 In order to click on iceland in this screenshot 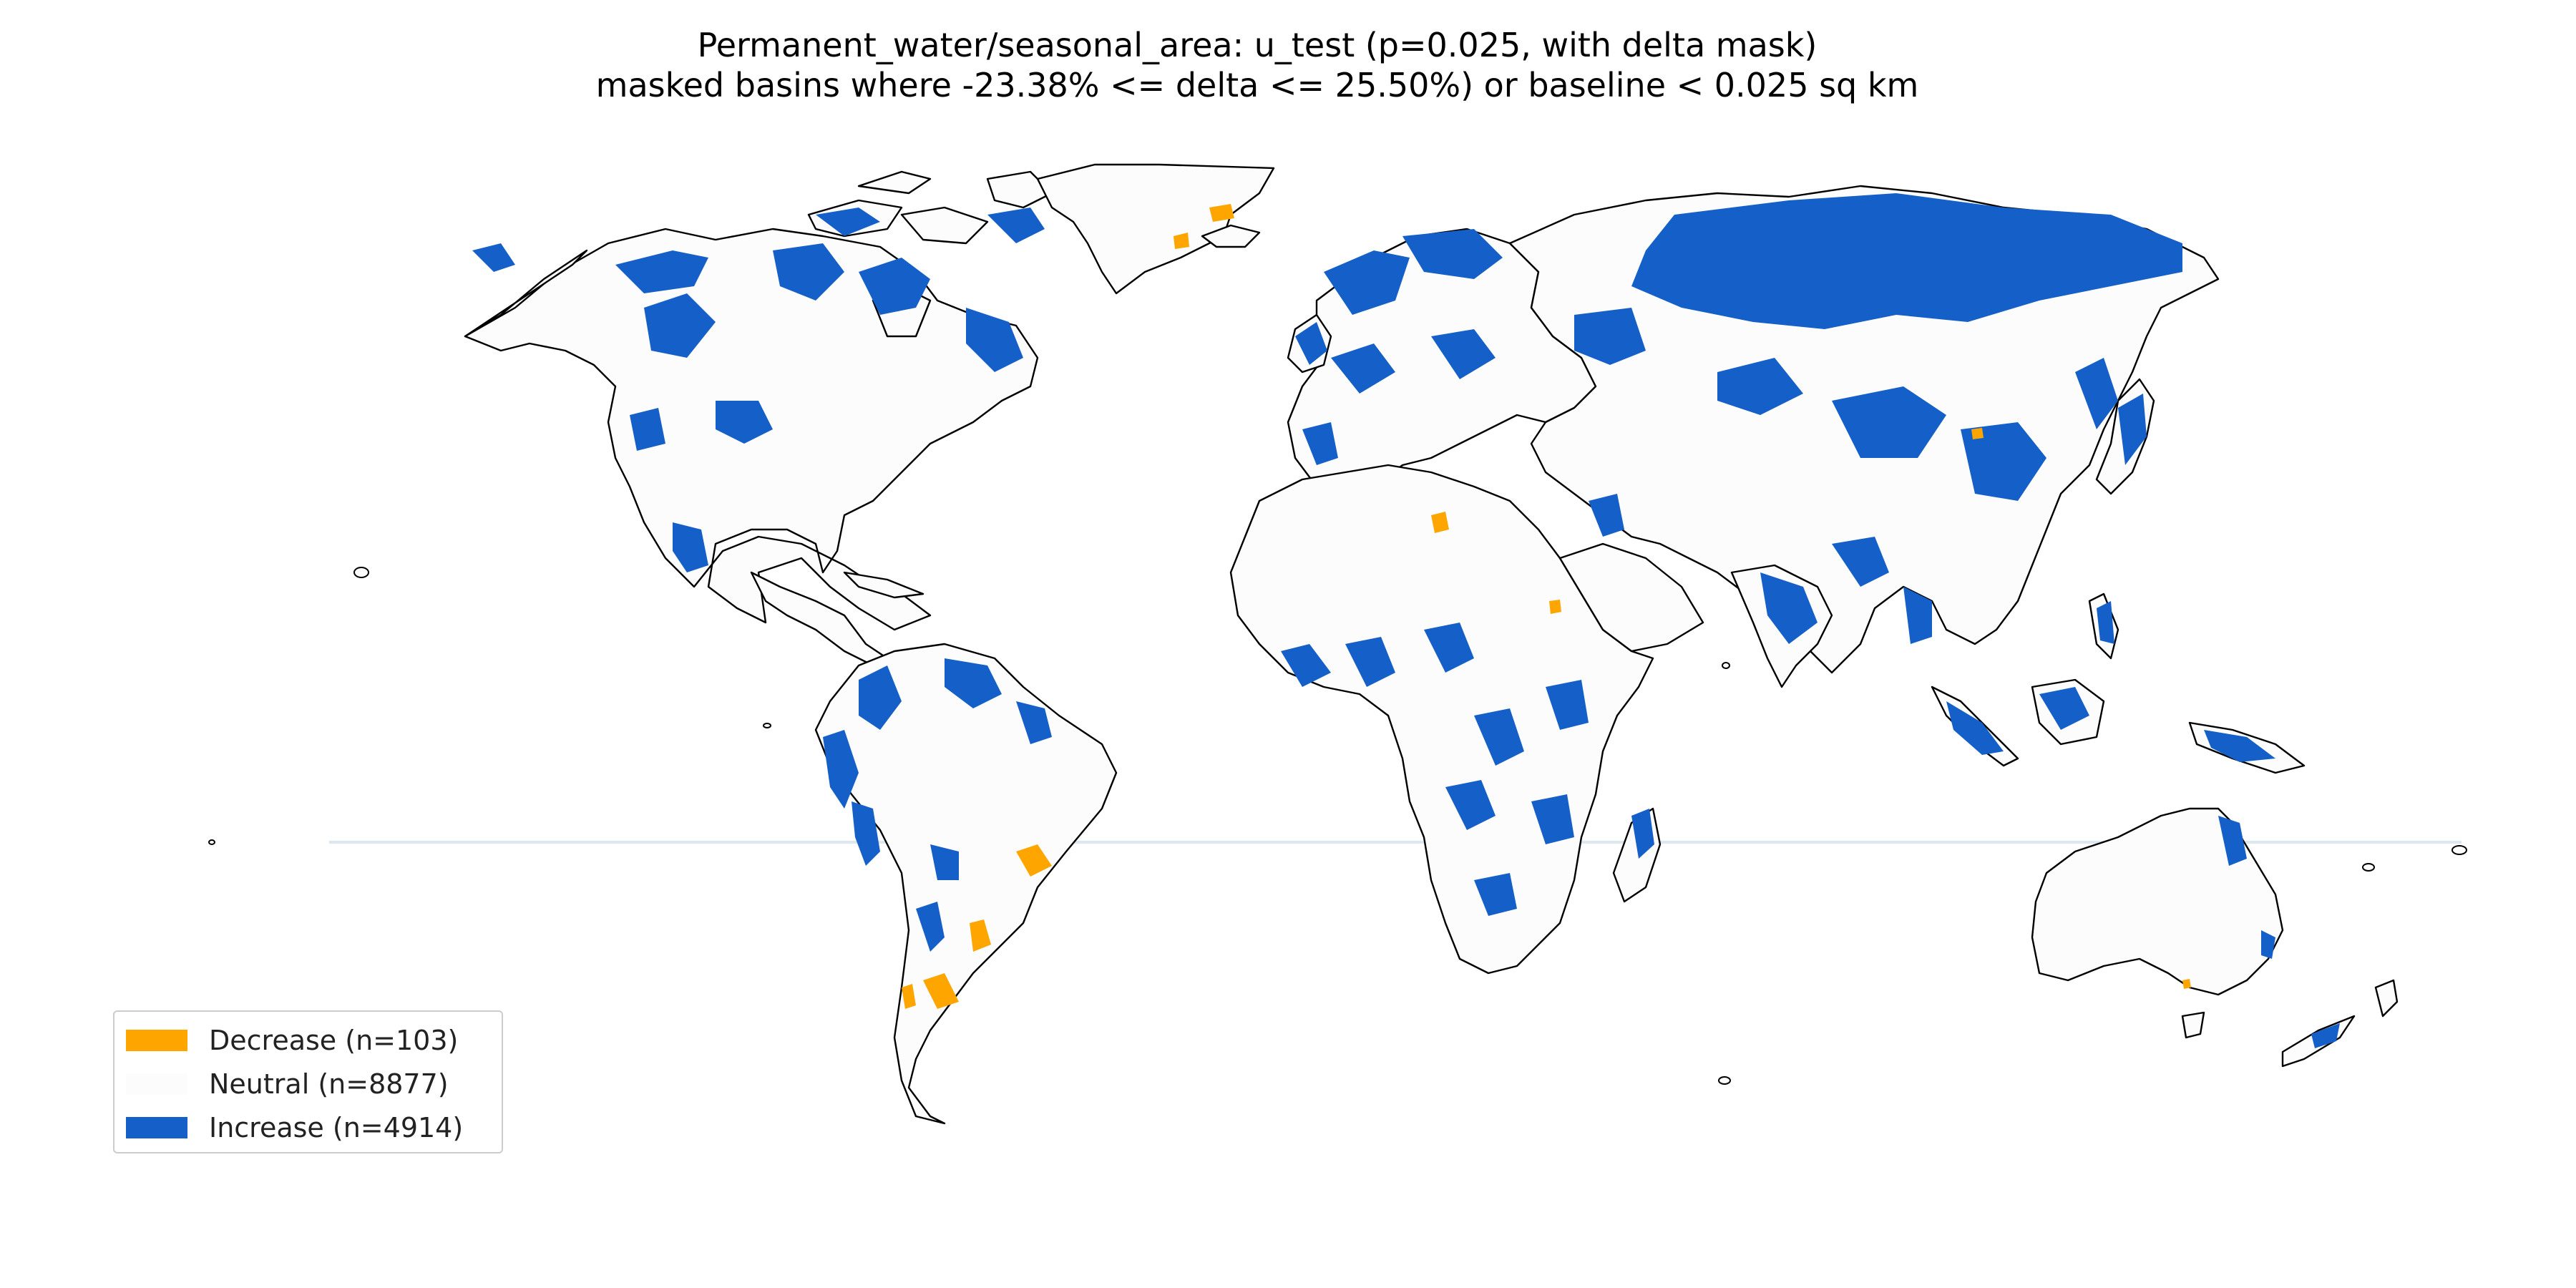, I will do `click(1231, 236)`.